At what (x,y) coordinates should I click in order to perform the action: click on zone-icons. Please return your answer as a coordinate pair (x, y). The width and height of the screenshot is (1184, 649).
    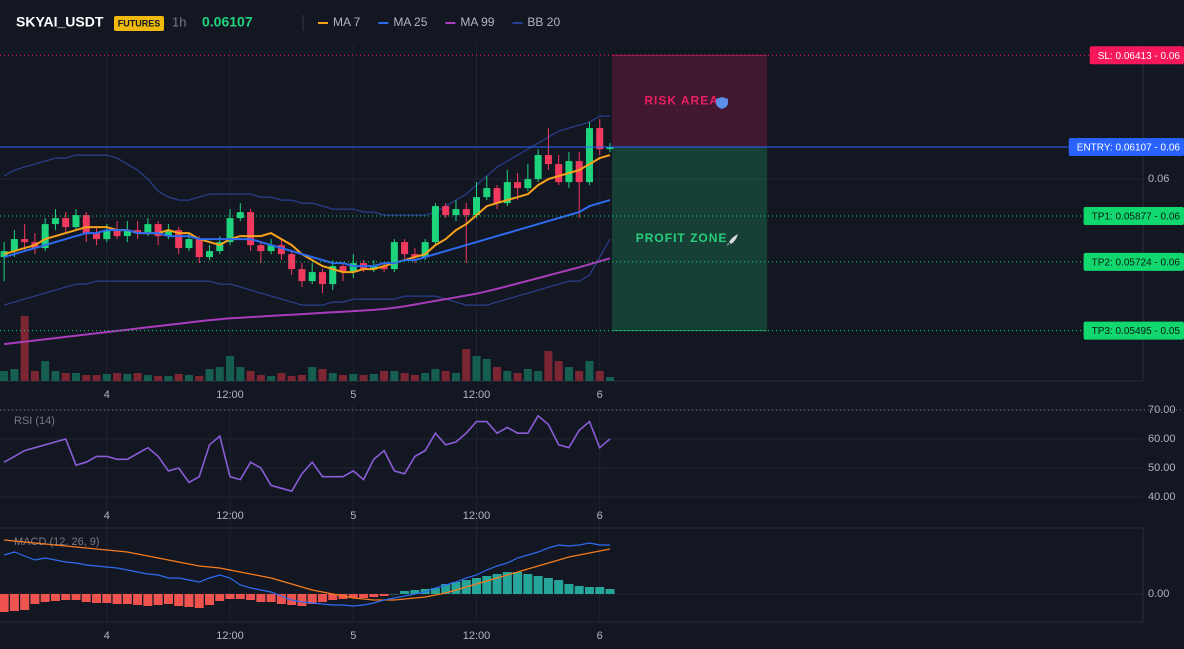
    Looking at the image, I should click on (727, 171).